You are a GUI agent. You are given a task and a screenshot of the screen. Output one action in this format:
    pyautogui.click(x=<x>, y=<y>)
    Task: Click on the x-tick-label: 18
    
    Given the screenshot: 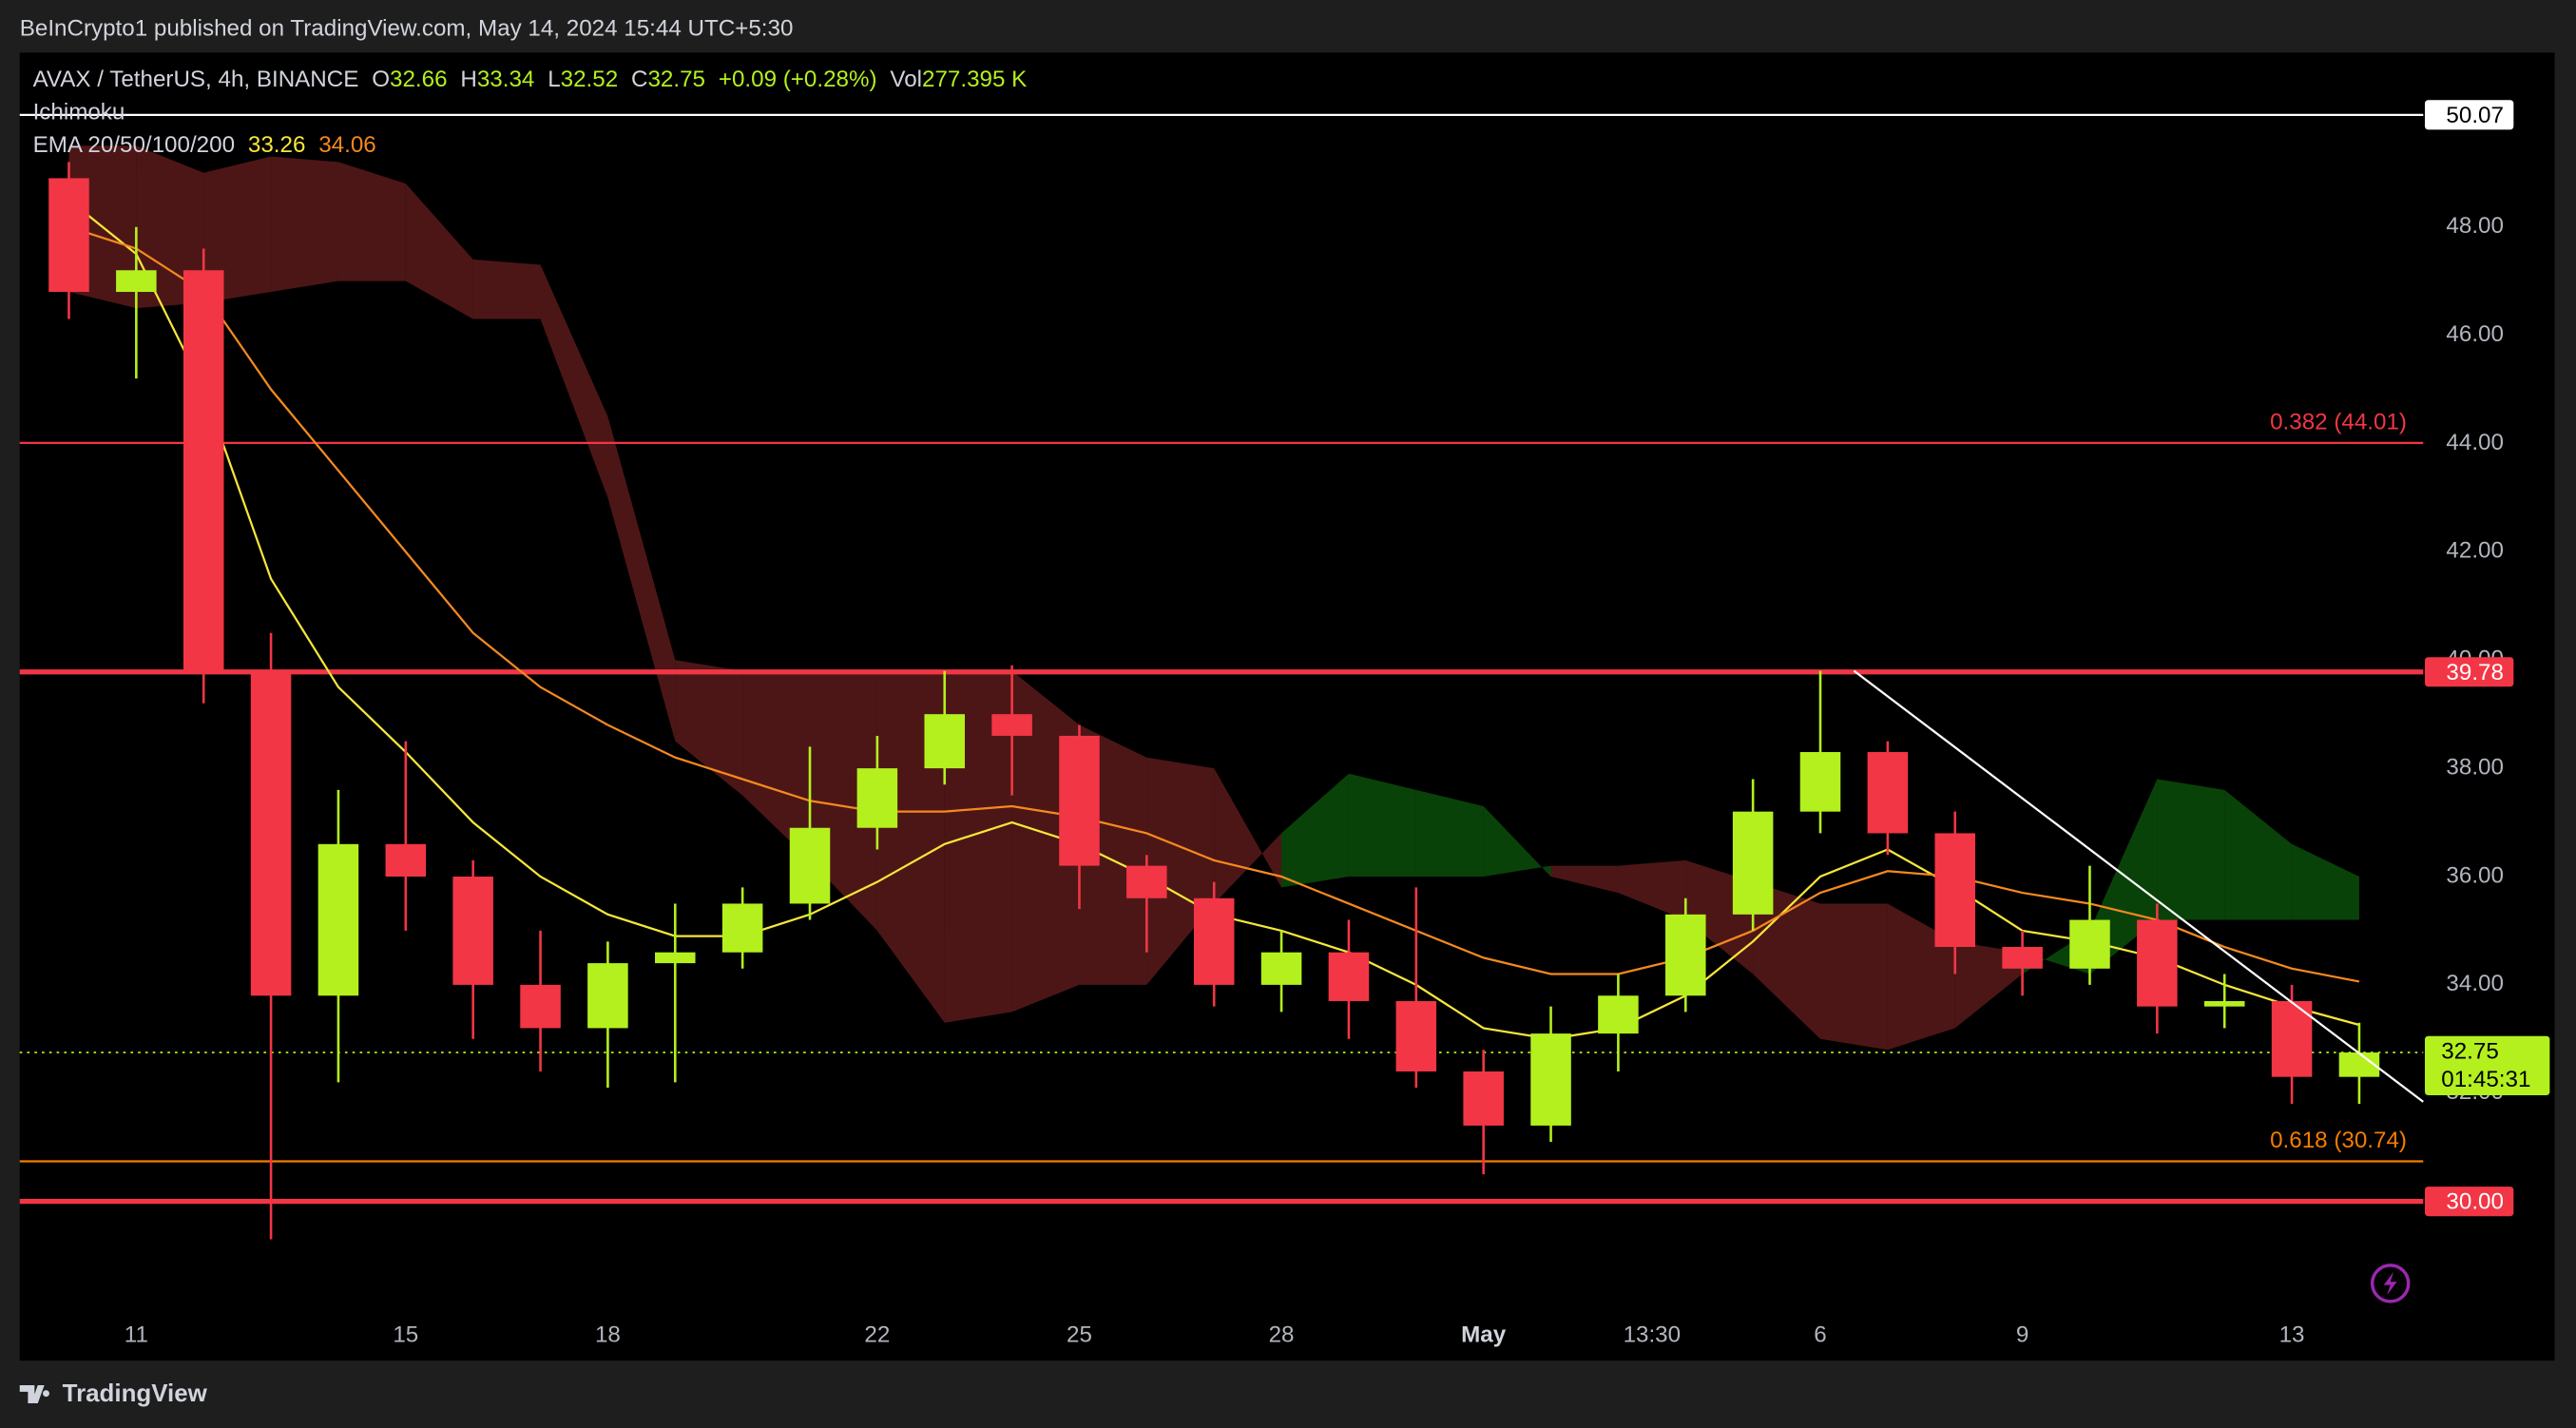 What is the action you would take?
    pyautogui.click(x=608, y=1335)
    